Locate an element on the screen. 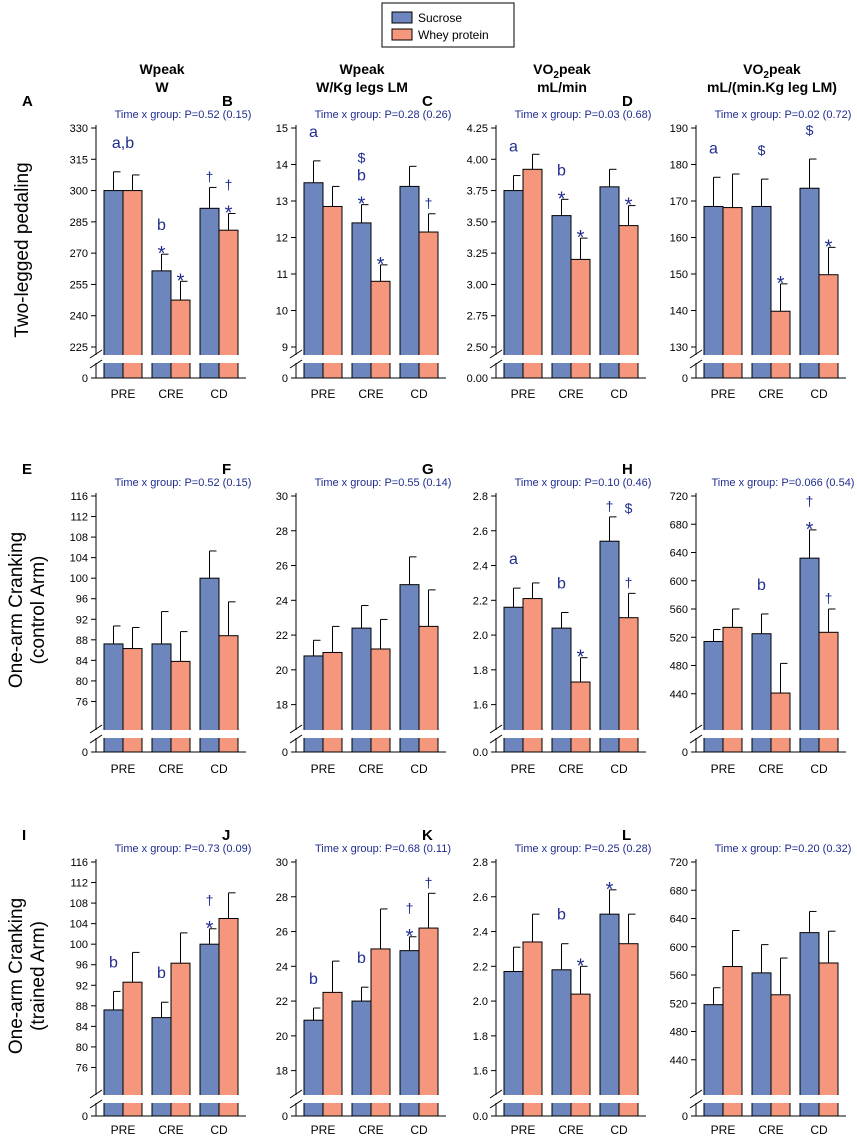 The image size is (857, 1136). row-label-1: Two-legged pedaling is located at coordinates (22, 249).